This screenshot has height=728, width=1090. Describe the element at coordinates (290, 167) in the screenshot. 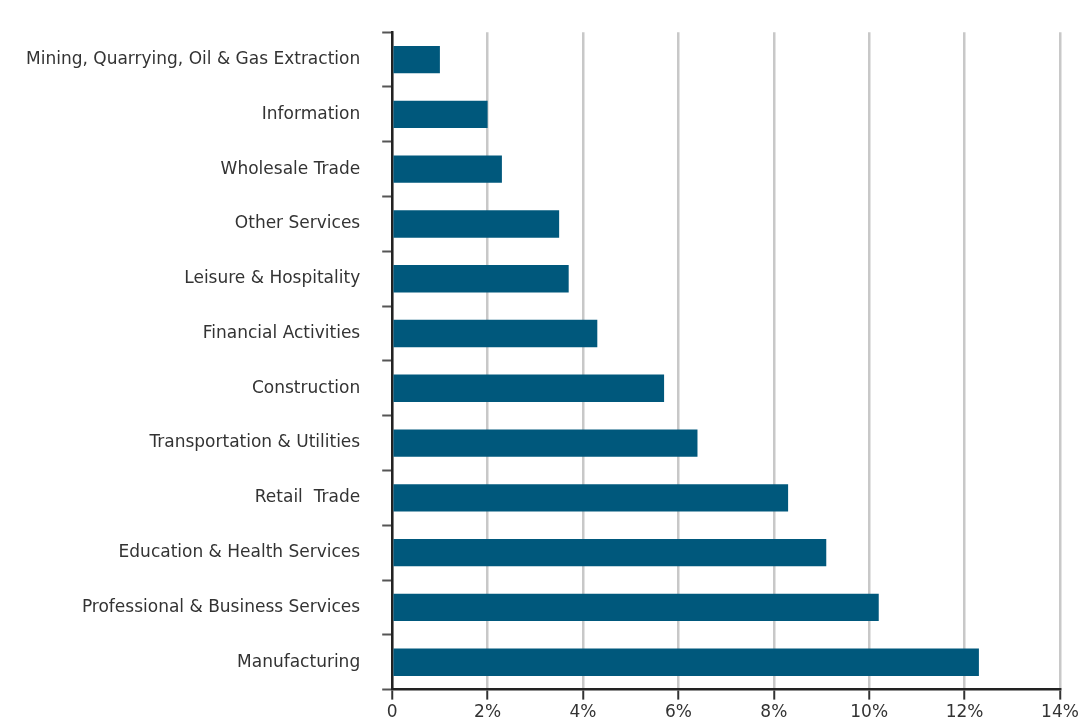

I see `y-tick-label: Wholesale Trade` at that location.